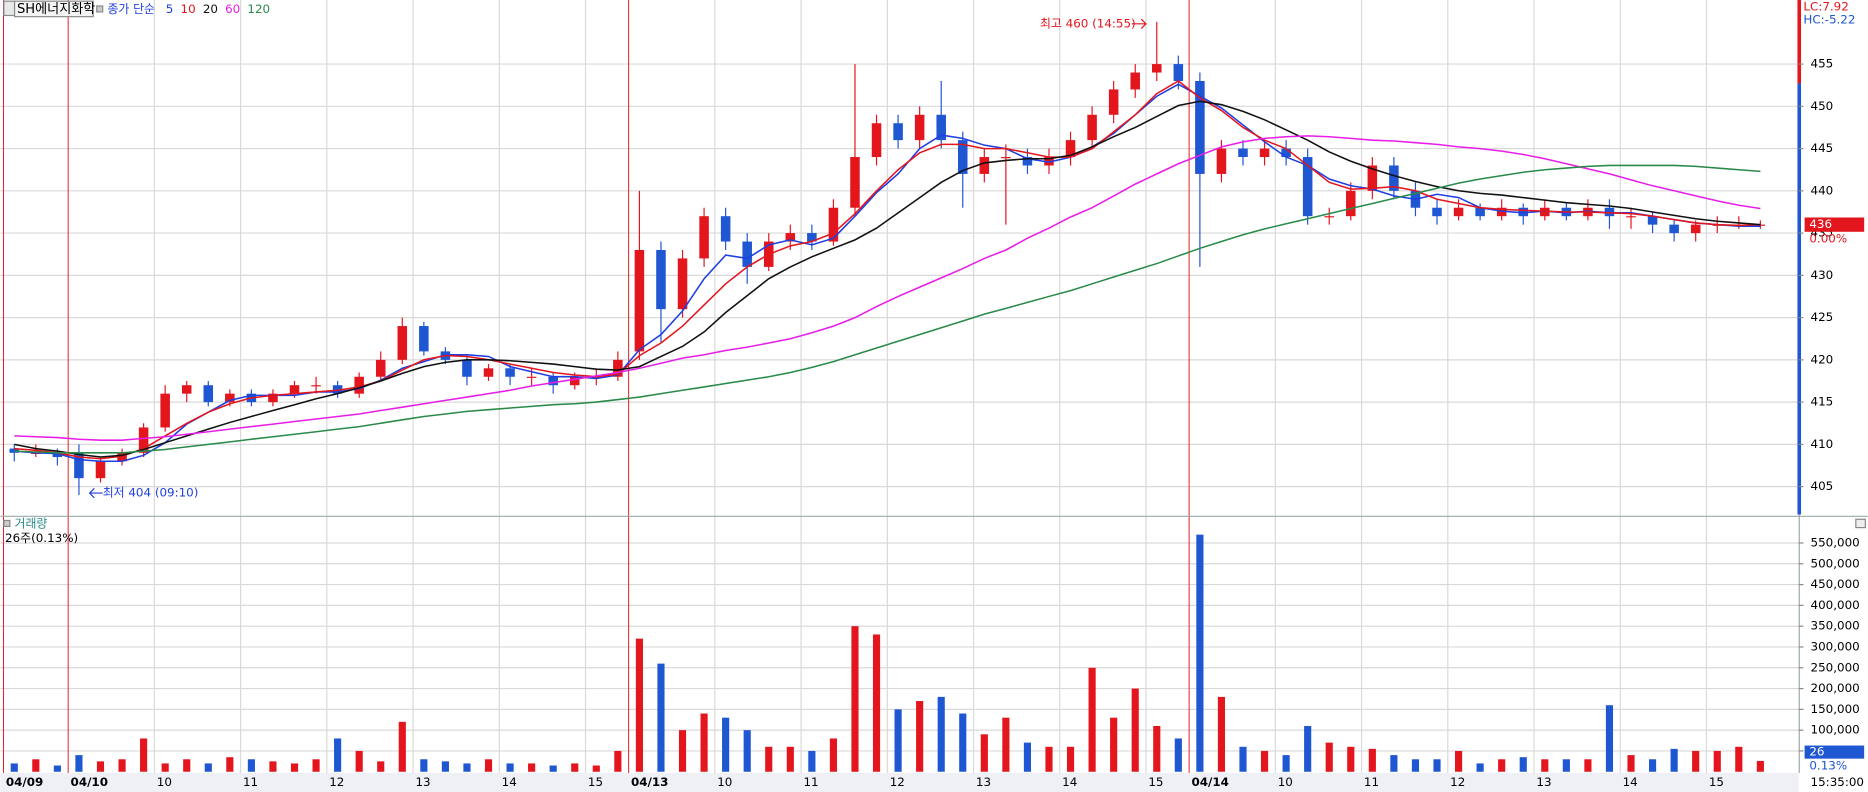  What do you see at coordinates (89, 782) in the screenshot?
I see `x-tick-label: 04/10` at bounding box center [89, 782].